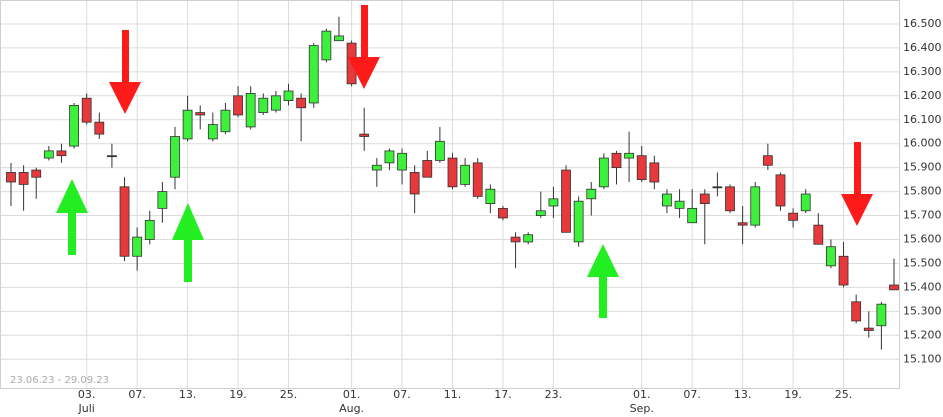 Image resolution: width=943 pixels, height=417 pixels. Describe the element at coordinates (922, 358) in the screenshot. I see `y-tick-label: 15.100` at that location.